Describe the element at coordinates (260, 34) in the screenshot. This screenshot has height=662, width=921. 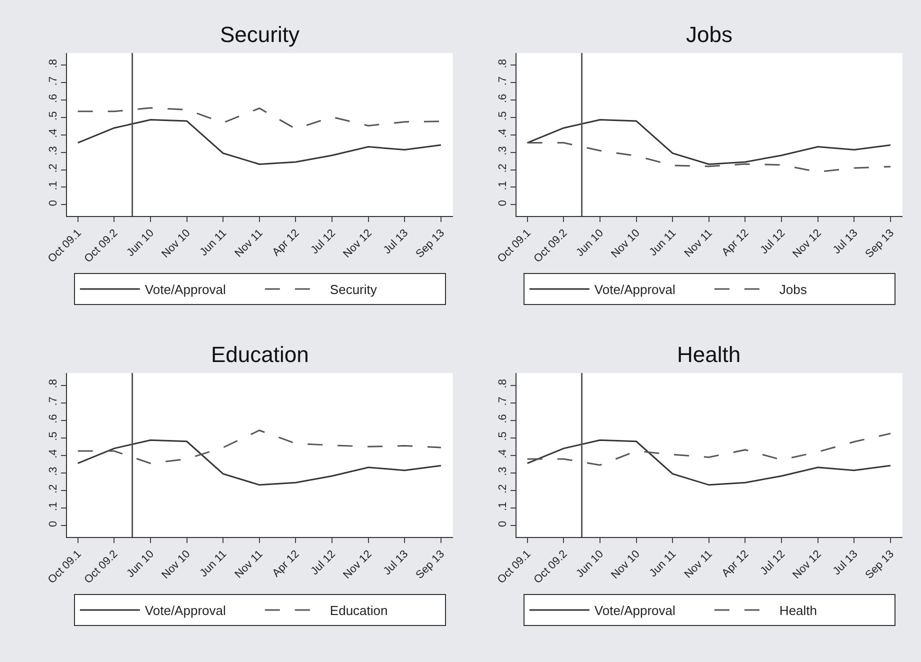
I see `chart-title: Security` at that location.